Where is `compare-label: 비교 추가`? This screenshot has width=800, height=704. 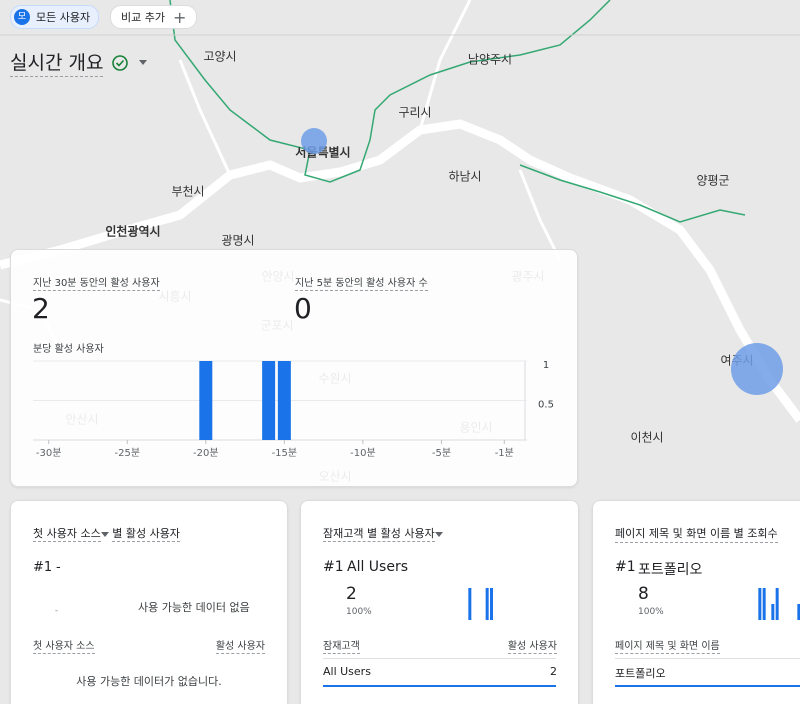 compare-label: 비교 추가 is located at coordinates (143, 17).